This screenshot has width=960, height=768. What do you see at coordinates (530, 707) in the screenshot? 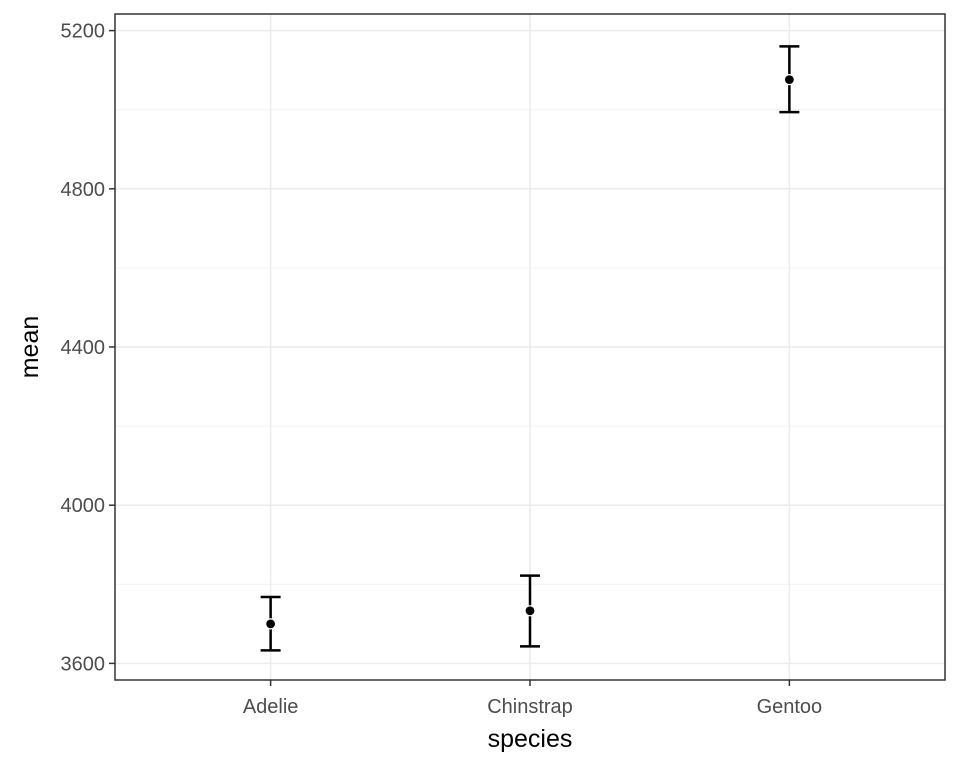
I see `x-tick-label: Chinstrap` at bounding box center [530, 707].